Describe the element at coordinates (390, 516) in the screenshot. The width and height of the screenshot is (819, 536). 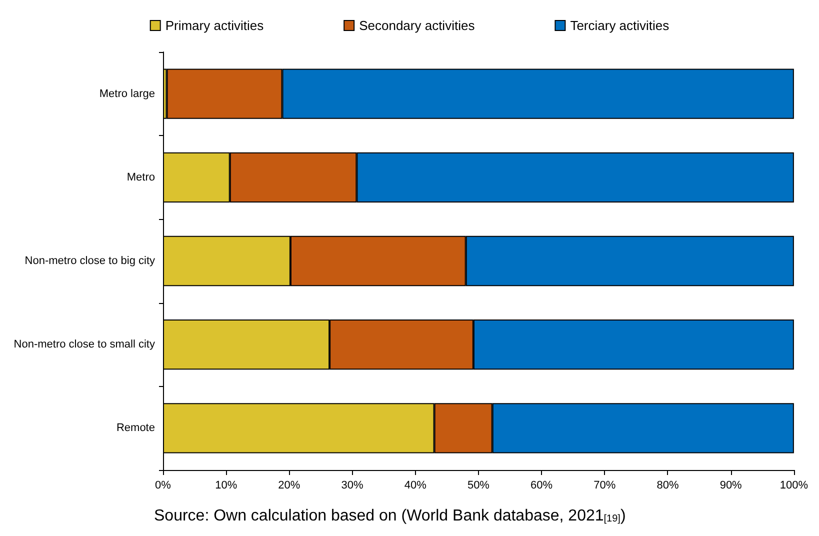
I see `source-note: Source: Own calculation based on (World Bank database, 2021[19])` at that location.